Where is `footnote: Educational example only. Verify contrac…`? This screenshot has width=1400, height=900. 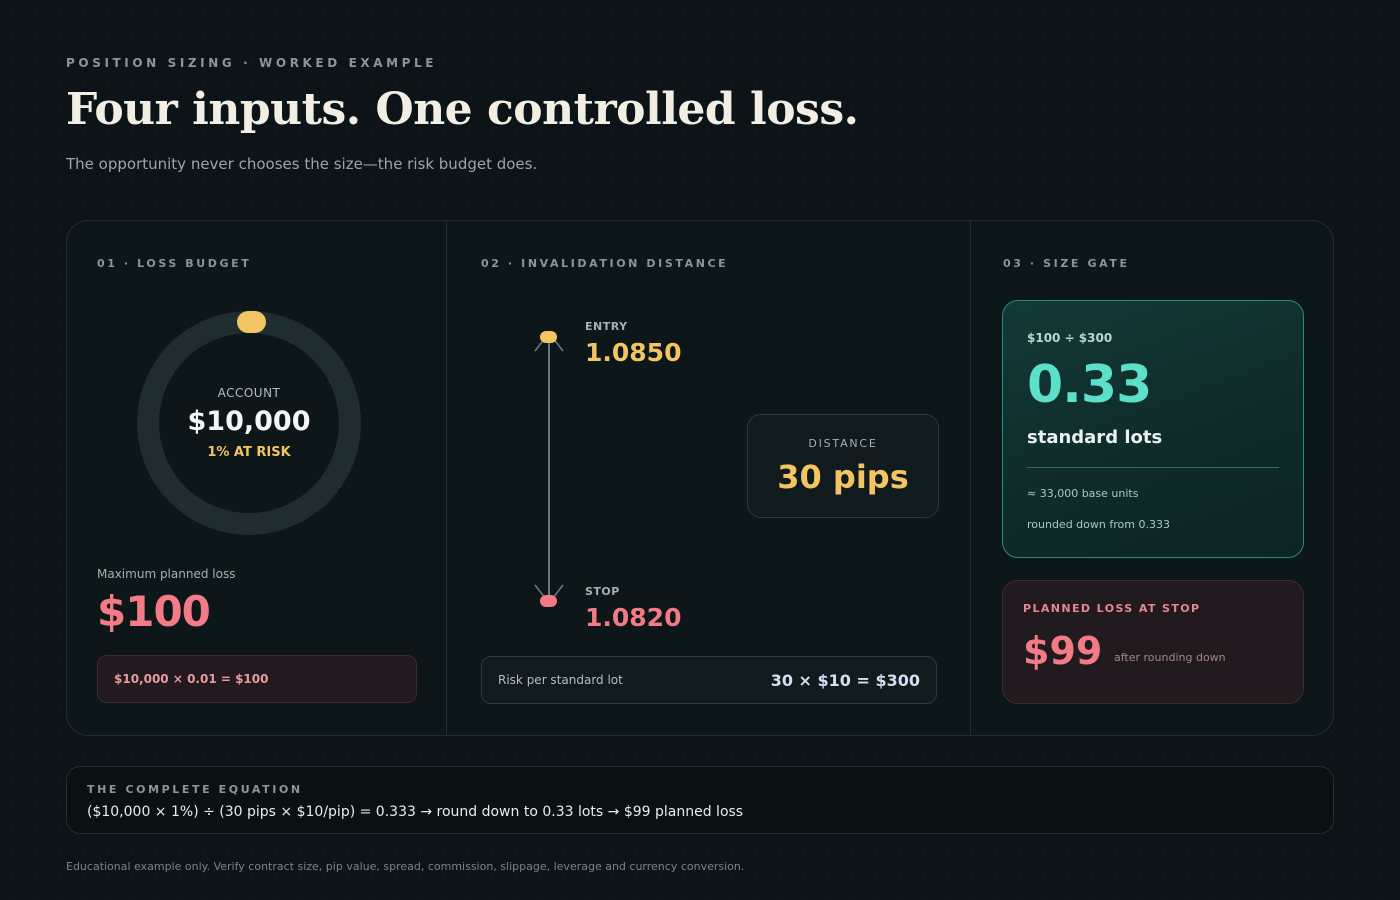 footnote: Educational example only. Verify contrac… is located at coordinates (405, 866).